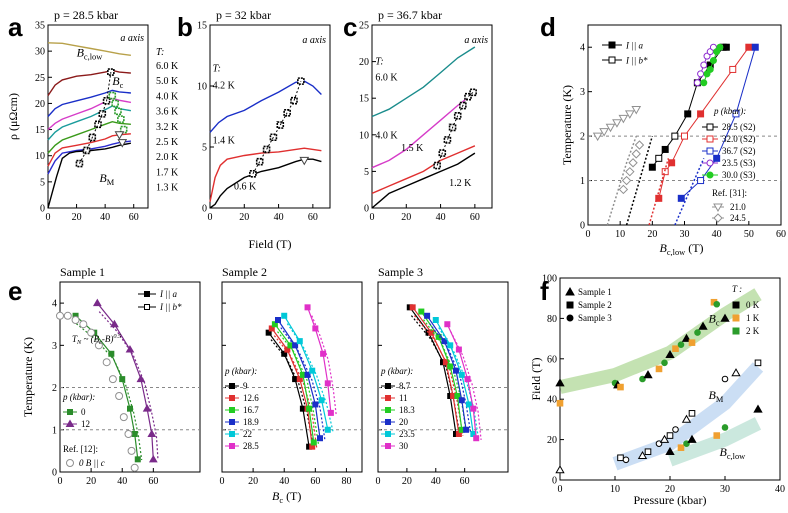  I want to click on panel-e-3-p-legend-label: 20, so click(404, 422).